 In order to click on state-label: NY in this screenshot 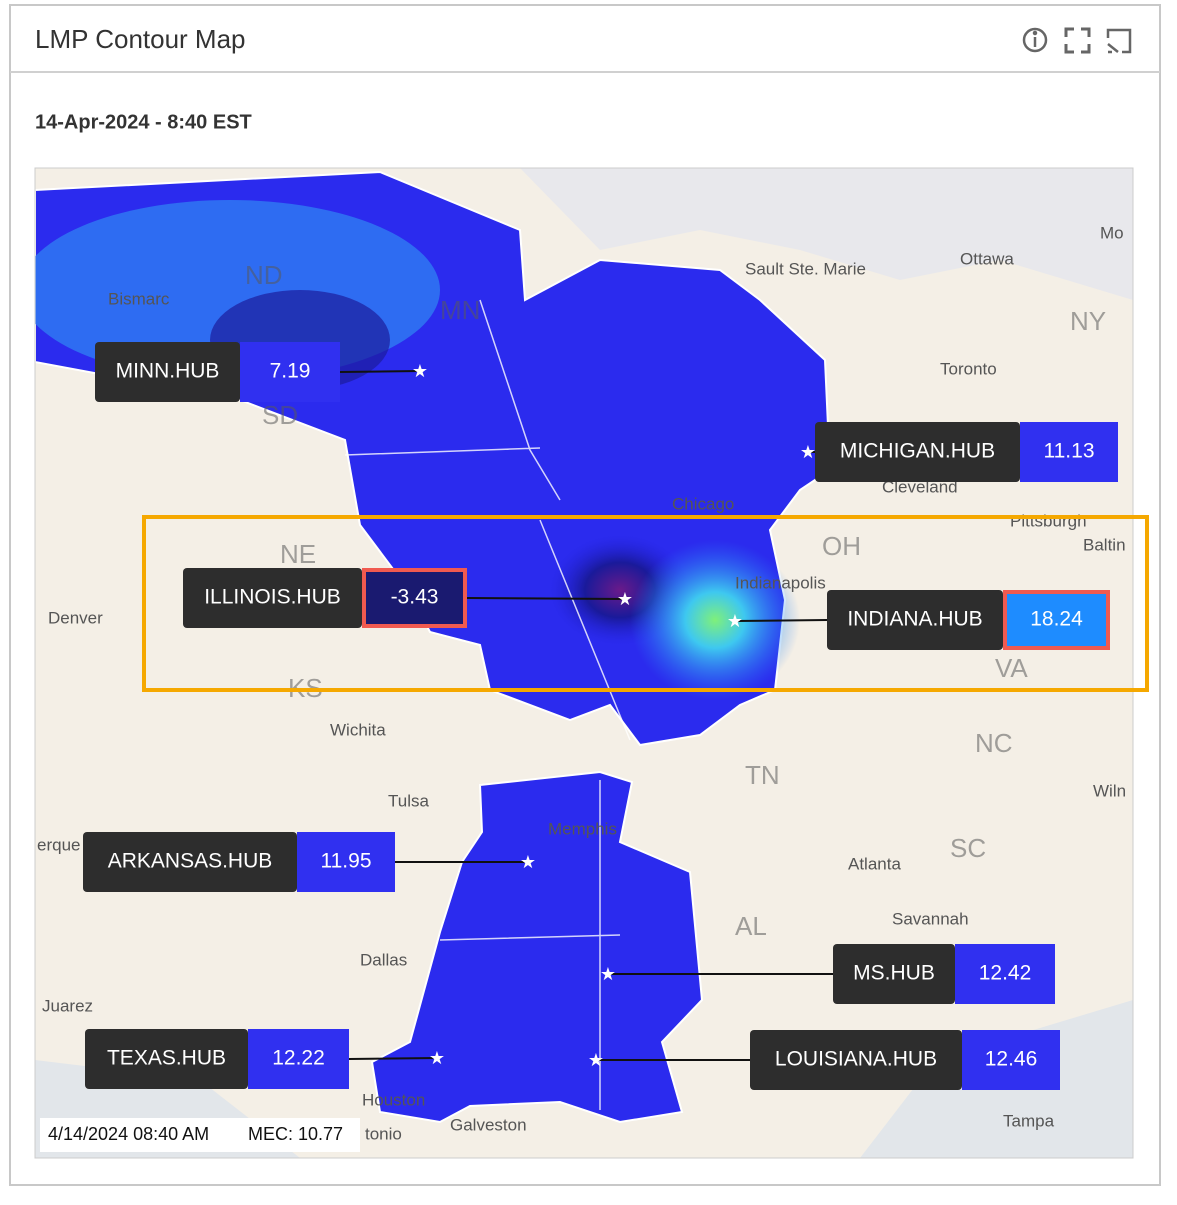, I will do `click(1088, 321)`.